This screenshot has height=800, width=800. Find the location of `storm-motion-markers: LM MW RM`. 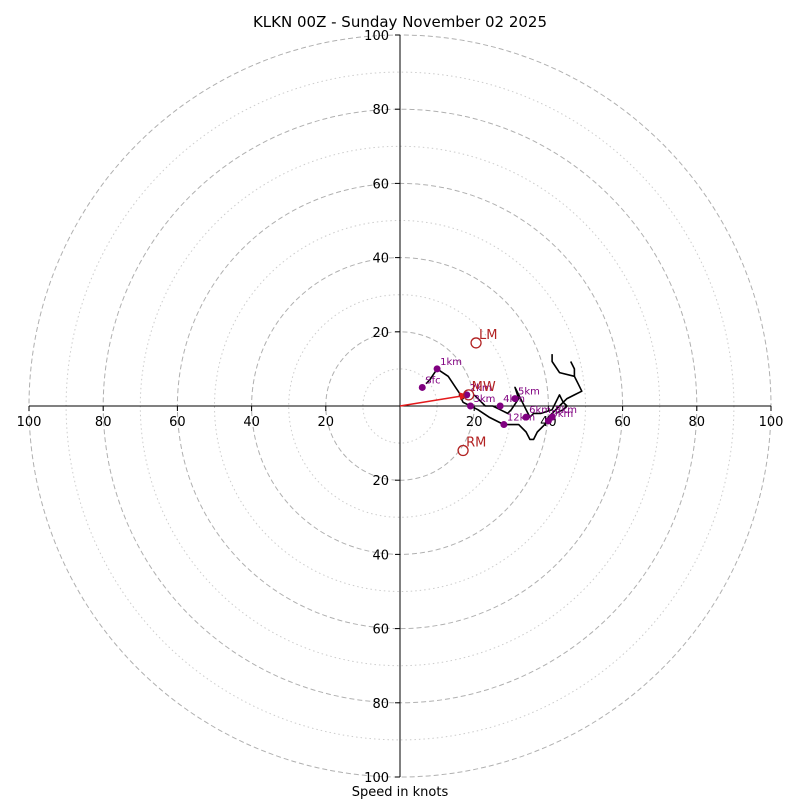

storm-motion-markers: LM MW RM is located at coordinates (477, 392).